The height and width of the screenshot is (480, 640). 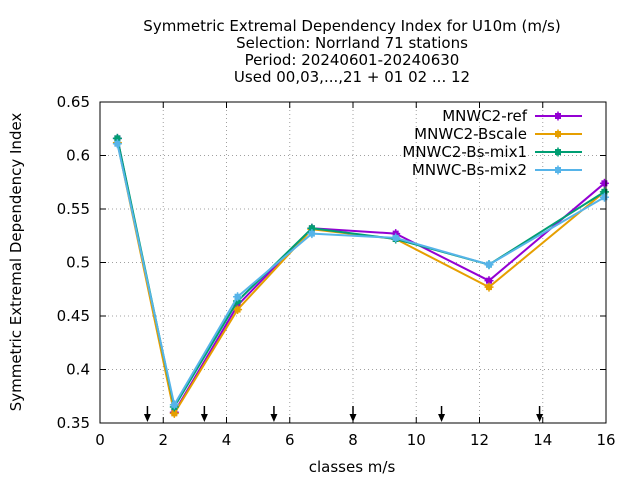 What do you see at coordinates (352, 77) in the screenshot?
I see `chart-title-line-4: Used 00,03,...,21 + 01 02 ... 12` at bounding box center [352, 77].